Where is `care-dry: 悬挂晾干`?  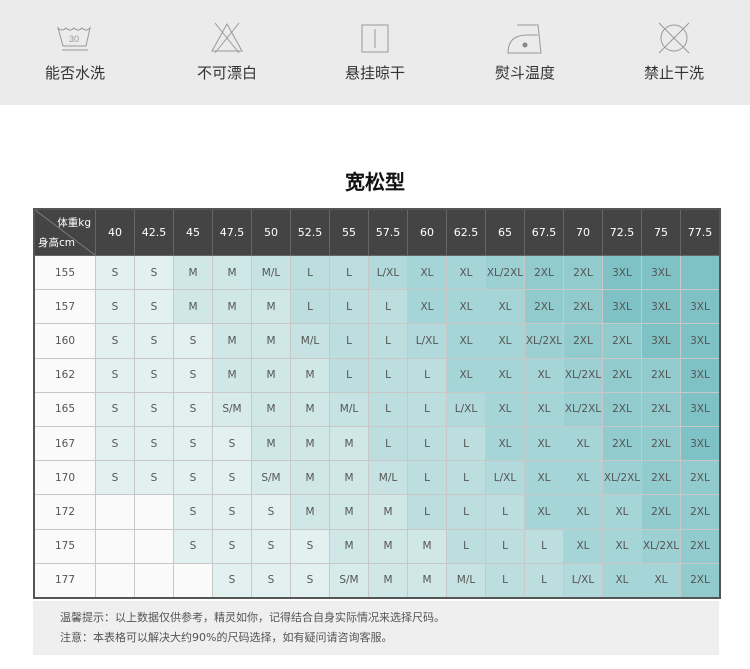 care-dry: 悬挂晾干 is located at coordinates (375, 51).